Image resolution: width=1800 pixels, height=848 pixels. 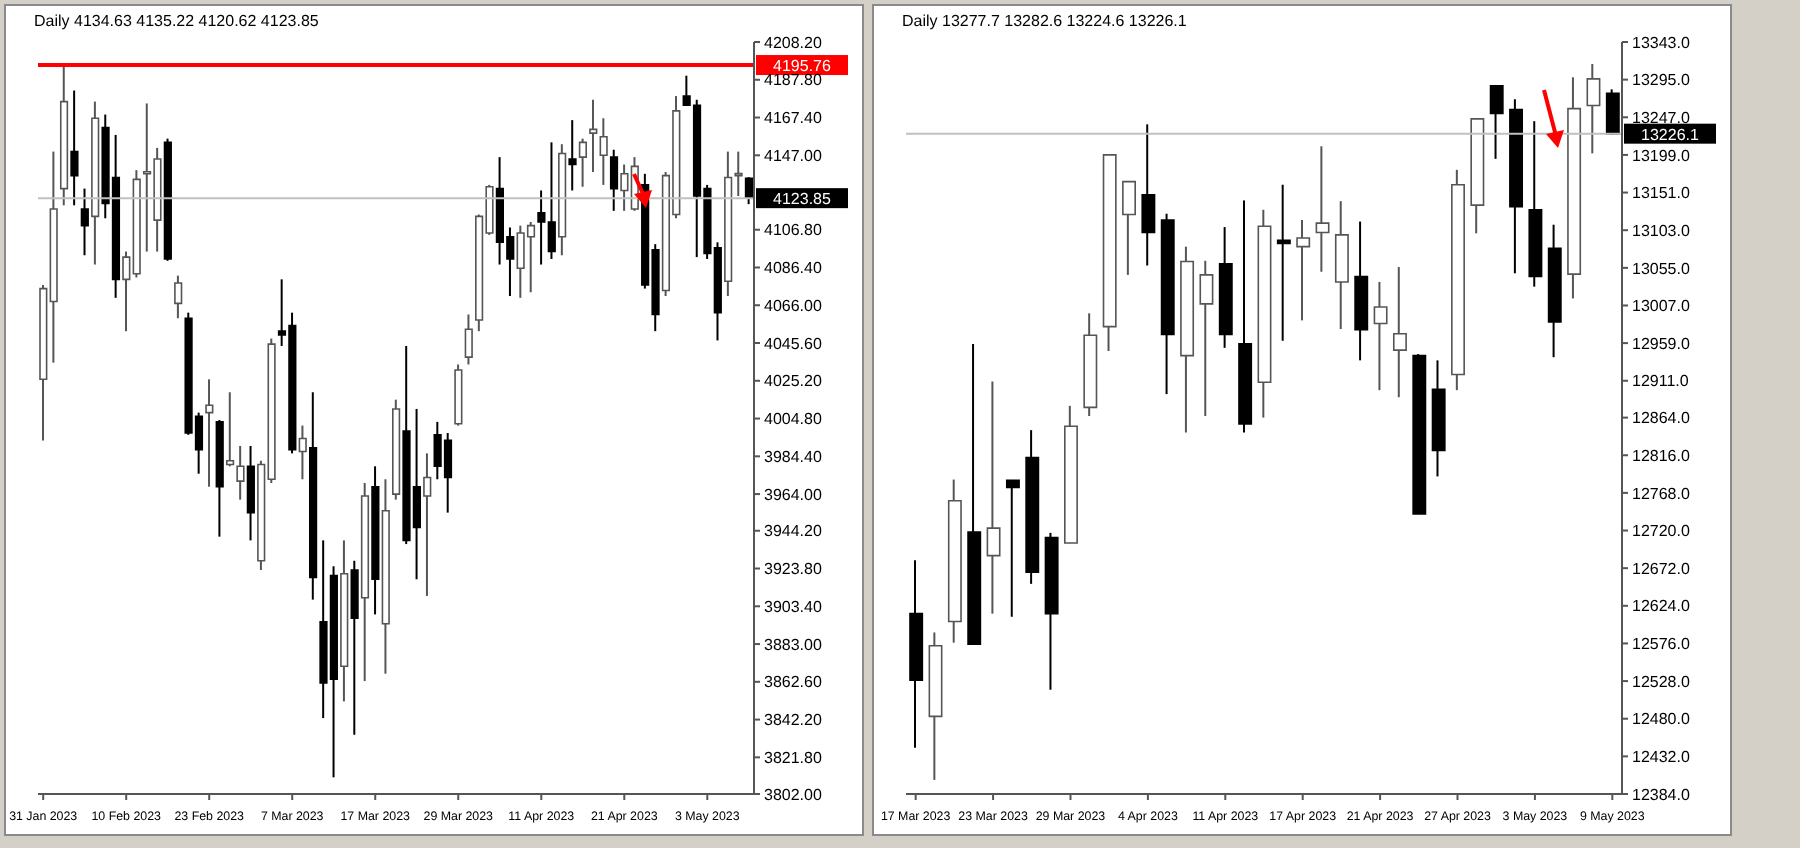 I want to click on y-tick-label: 3923.80, so click(x=793, y=569).